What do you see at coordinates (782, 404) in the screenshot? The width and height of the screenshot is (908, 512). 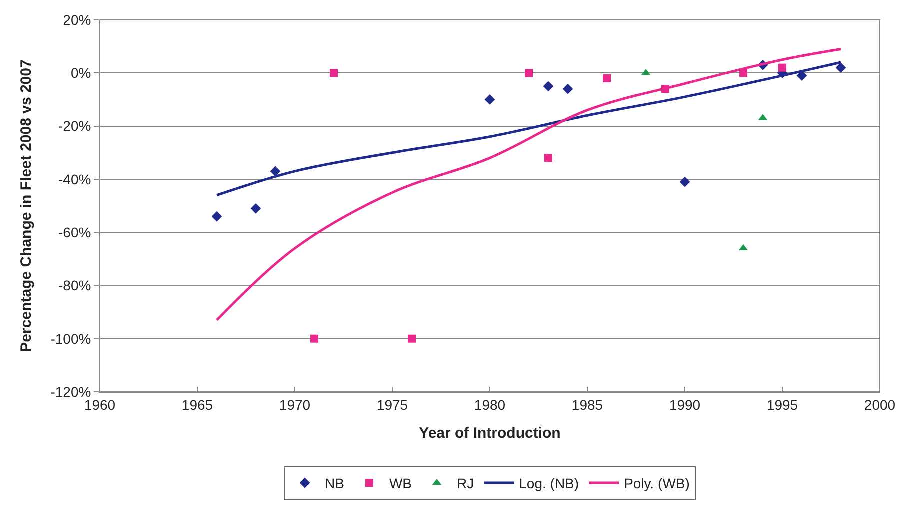 I see `x-tick-label: 1995` at bounding box center [782, 404].